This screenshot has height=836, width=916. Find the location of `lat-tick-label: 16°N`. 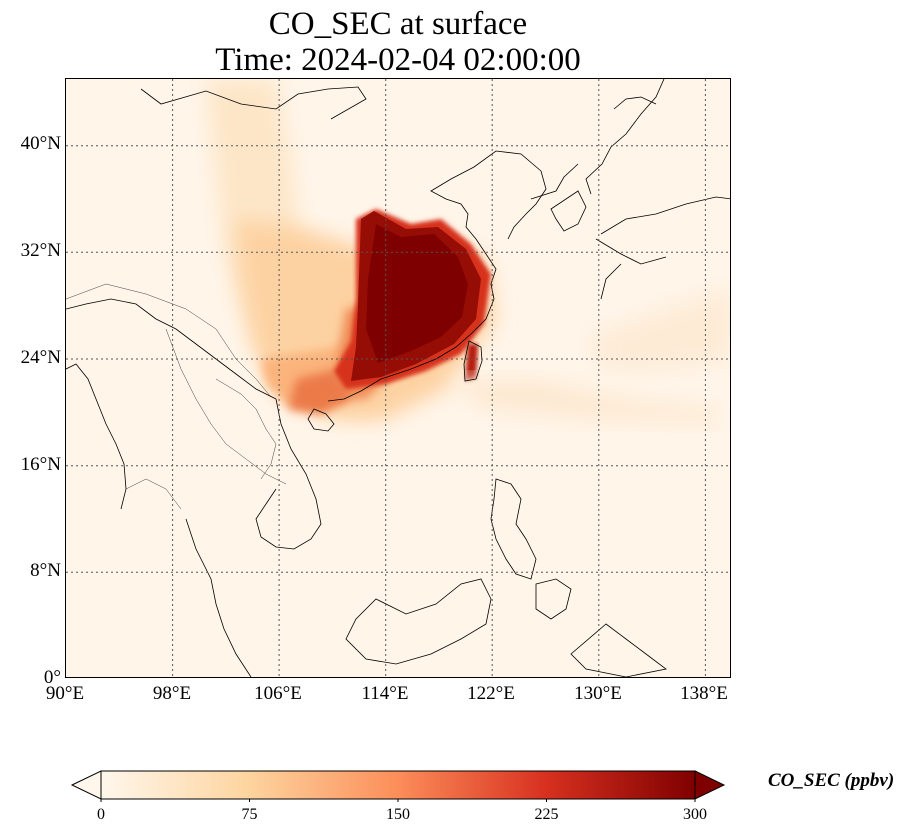

lat-tick-label: 16°N is located at coordinates (40, 464).